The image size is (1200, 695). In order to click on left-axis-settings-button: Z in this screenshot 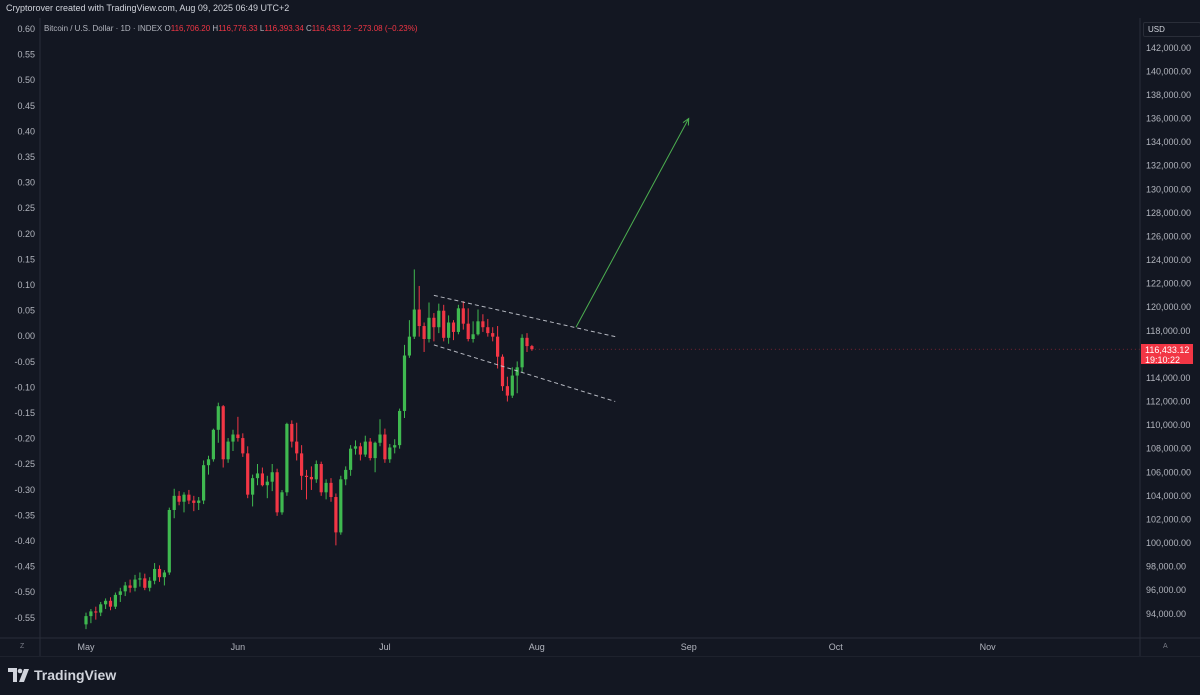, I will do `click(22, 646)`.